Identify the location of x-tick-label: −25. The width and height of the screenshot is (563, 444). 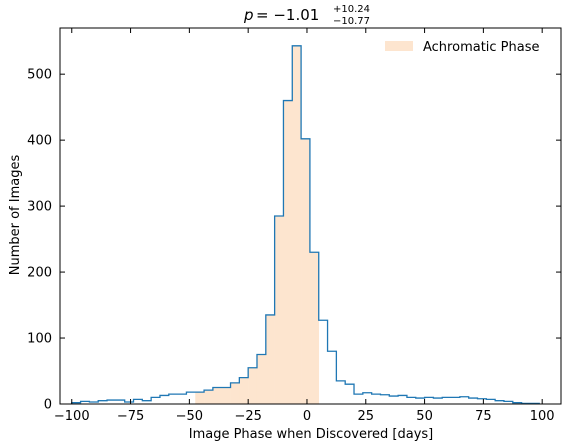
(247, 416).